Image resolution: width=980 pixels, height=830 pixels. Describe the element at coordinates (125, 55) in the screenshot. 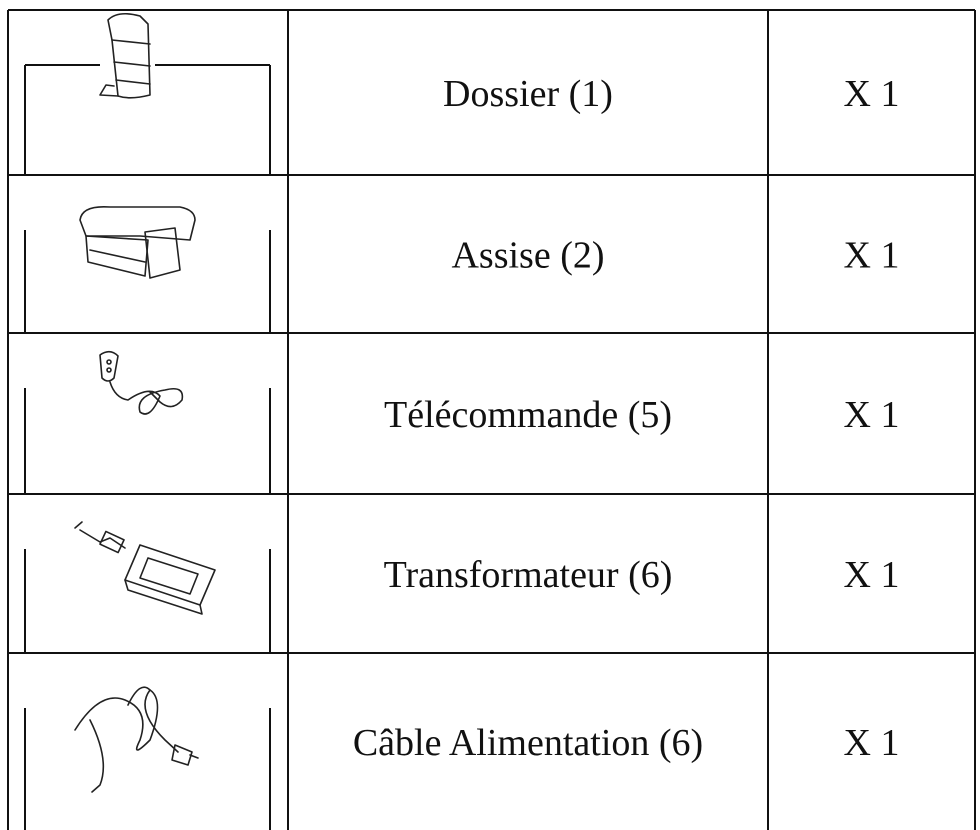

I see `backrest-sketch` at that location.